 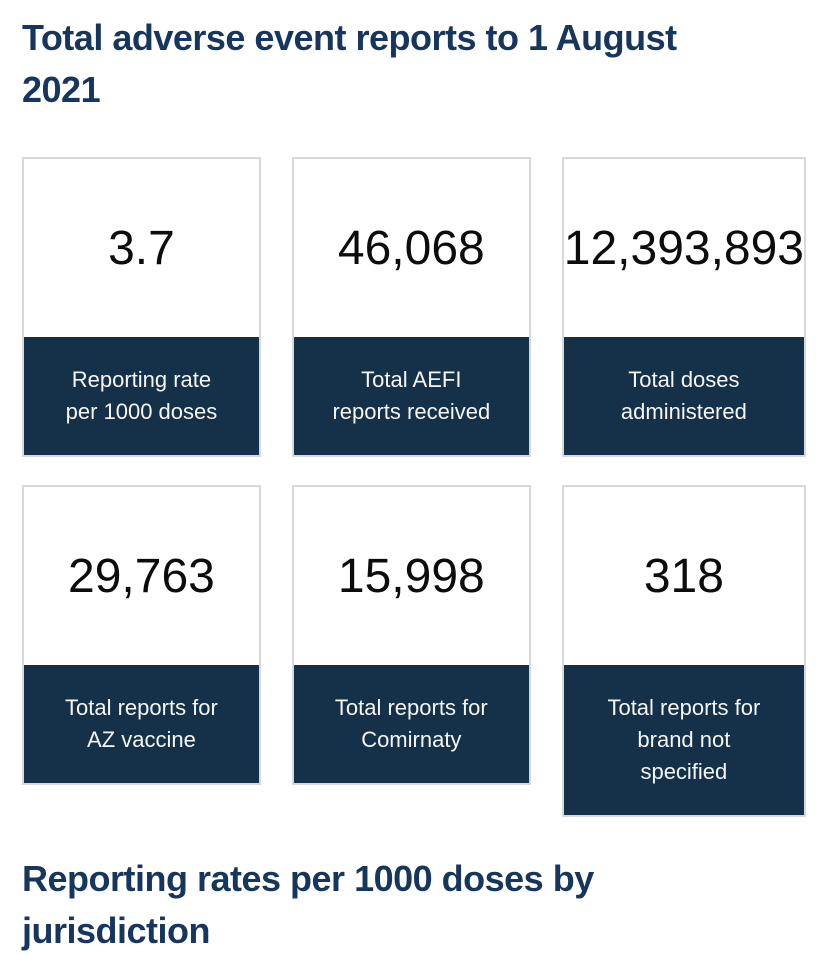 I want to click on stat-label: Total reports for Comirnaty, so click(x=411, y=724).